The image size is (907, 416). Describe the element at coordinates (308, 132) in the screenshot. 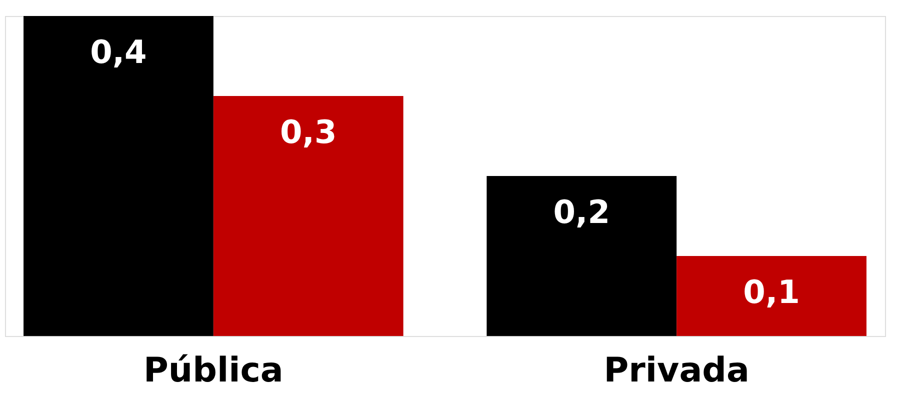

I see `data-label: 0,3` at that location.